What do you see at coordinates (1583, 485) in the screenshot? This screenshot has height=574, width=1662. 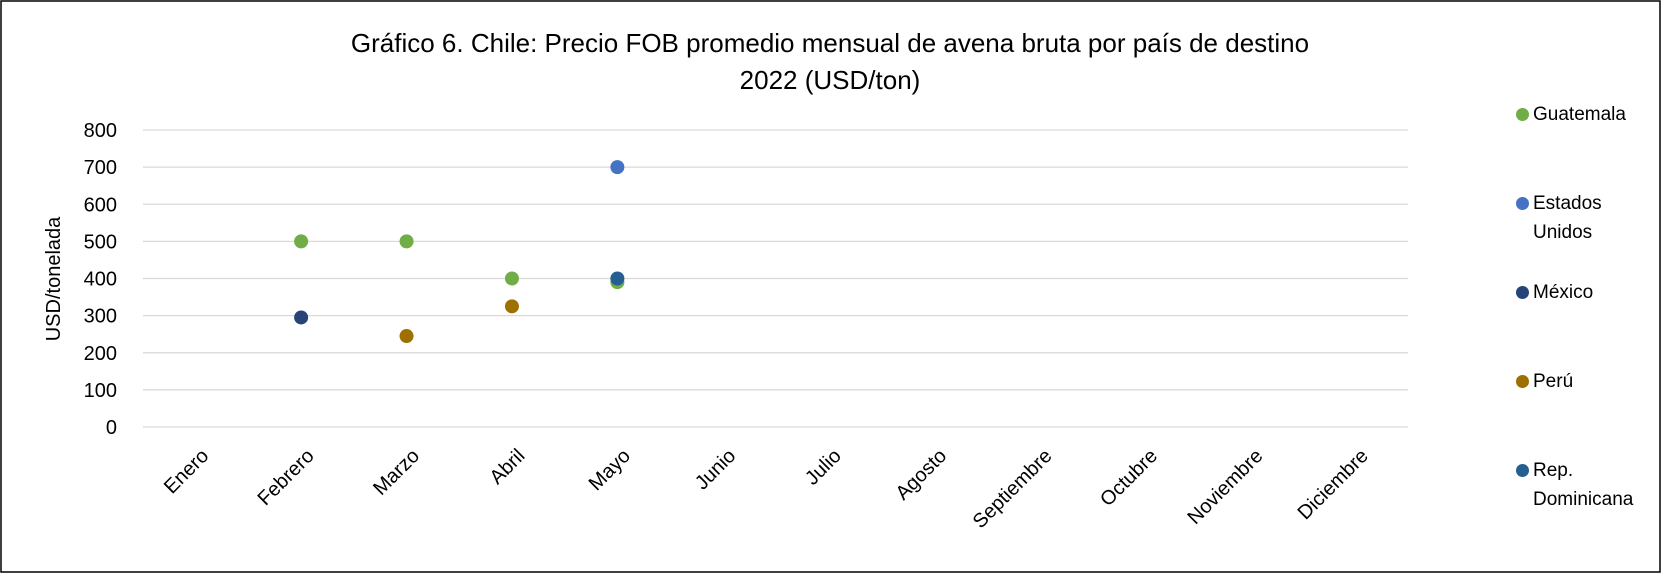 I see `legend-label: Rep. Dominicana` at bounding box center [1583, 485].